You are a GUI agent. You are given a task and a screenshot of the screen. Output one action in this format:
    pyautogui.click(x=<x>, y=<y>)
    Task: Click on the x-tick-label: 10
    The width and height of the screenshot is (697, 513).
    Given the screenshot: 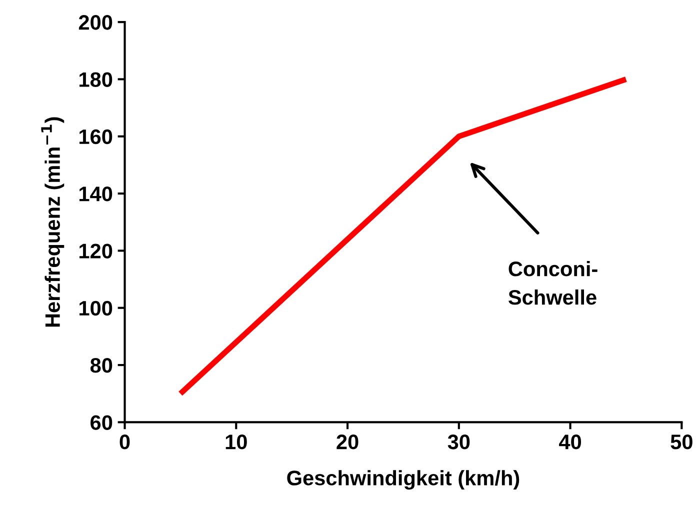 What is the action you would take?
    pyautogui.click(x=236, y=442)
    